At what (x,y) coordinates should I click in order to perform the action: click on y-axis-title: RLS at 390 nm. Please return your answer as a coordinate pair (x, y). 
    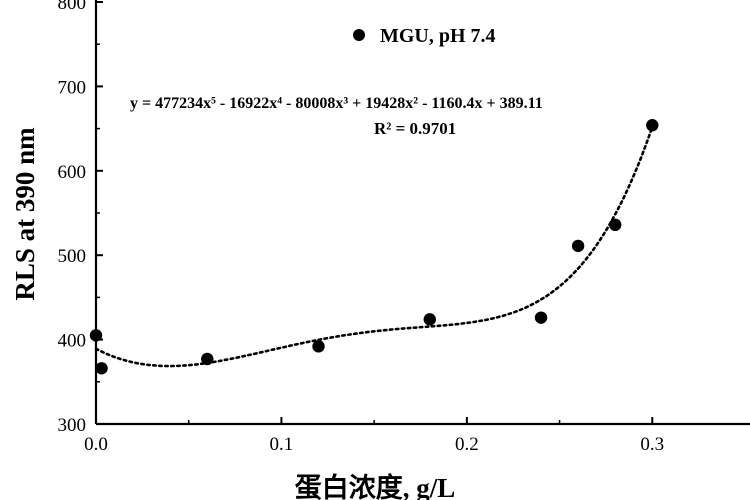
    Looking at the image, I should click on (25, 214).